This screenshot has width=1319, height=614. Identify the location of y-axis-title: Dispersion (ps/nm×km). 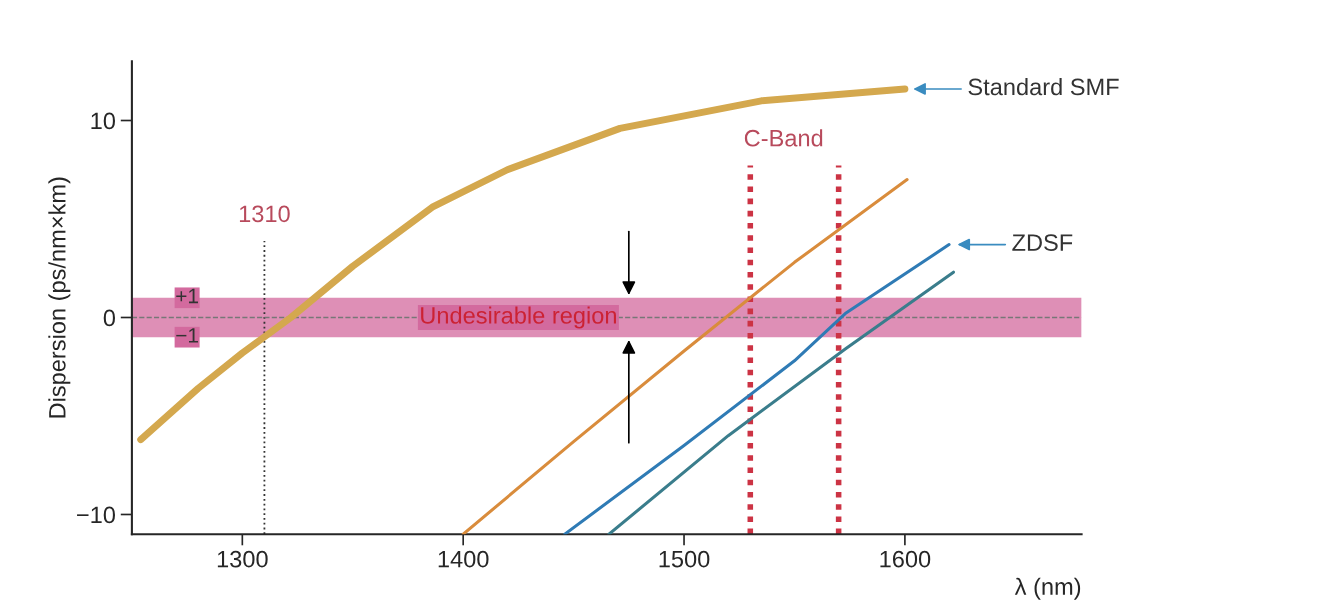
(59, 297).